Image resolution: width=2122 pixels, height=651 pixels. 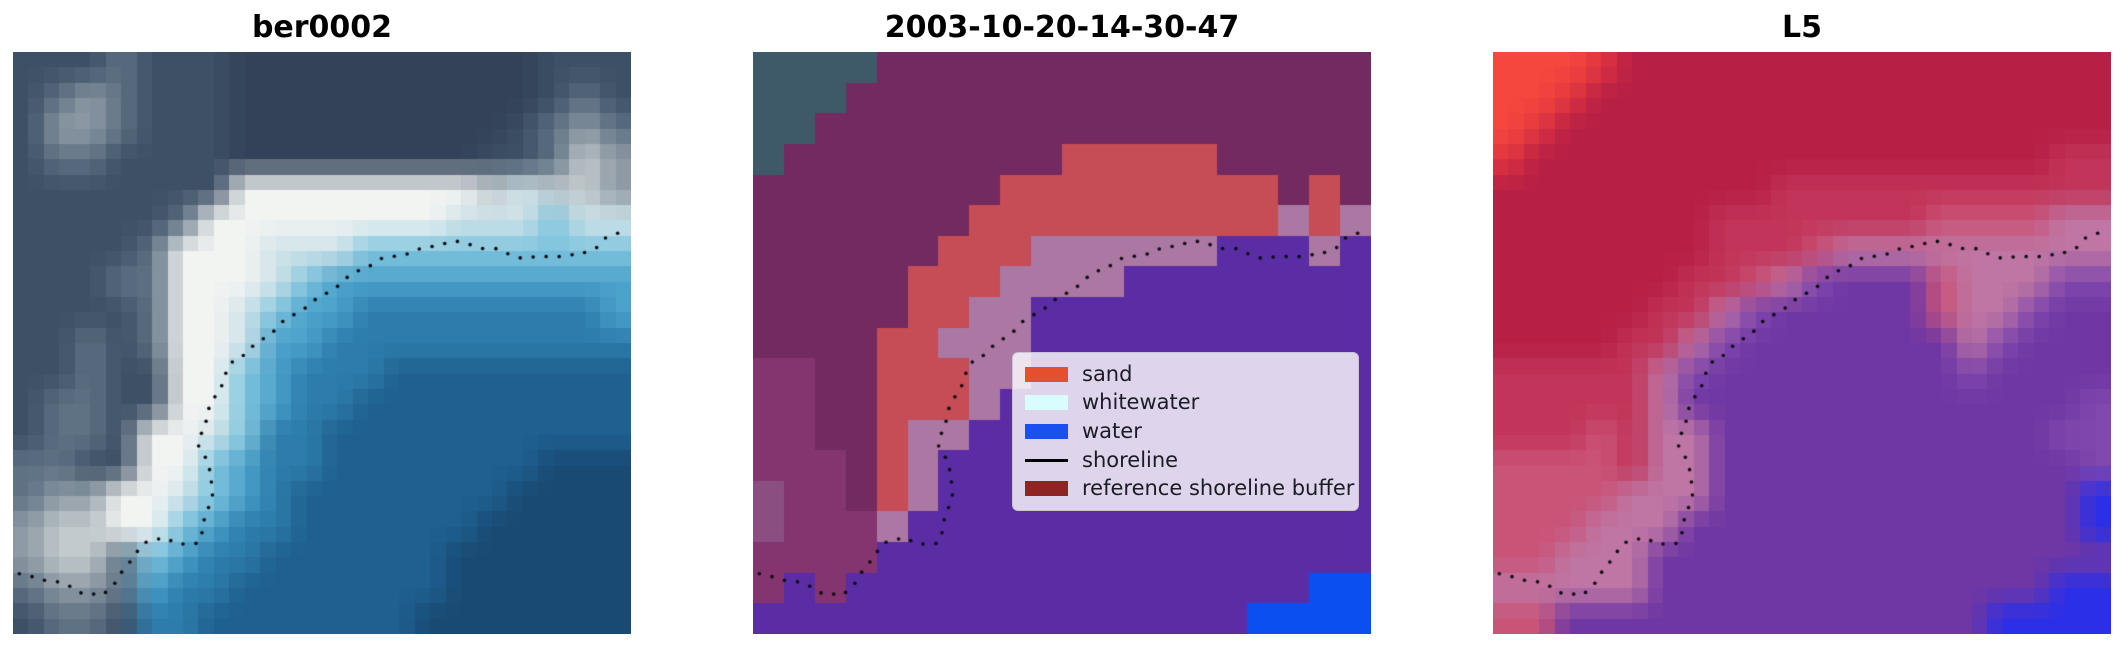 What do you see at coordinates (1046, 374) in the screenshot?
I see `sand-color-swatch` at bounding box center [1046, 374].